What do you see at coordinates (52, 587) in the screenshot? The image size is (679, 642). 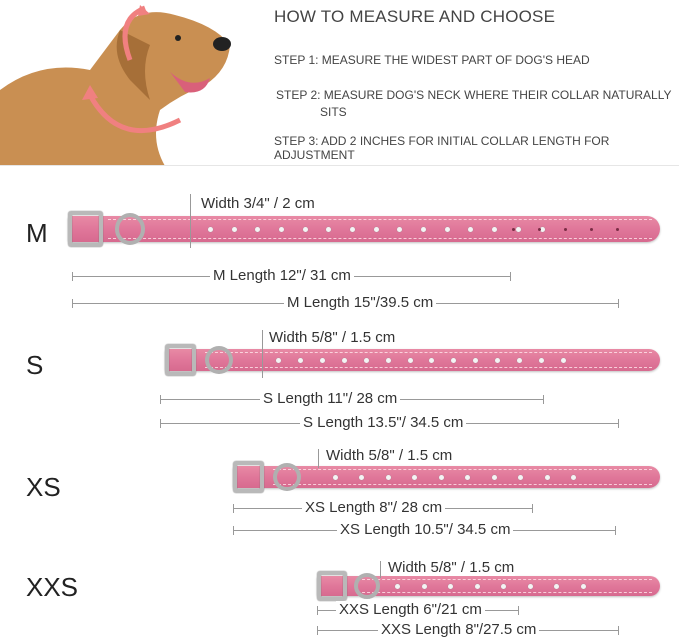 I see `size-label: XXS` at bounding box center [52, 587].